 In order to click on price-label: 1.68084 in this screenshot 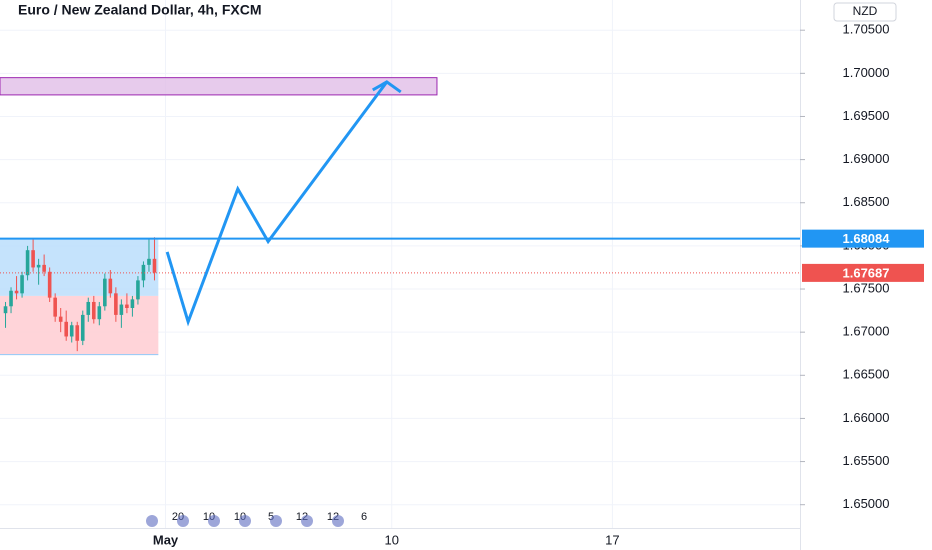, I will do `click(867, 238)`.